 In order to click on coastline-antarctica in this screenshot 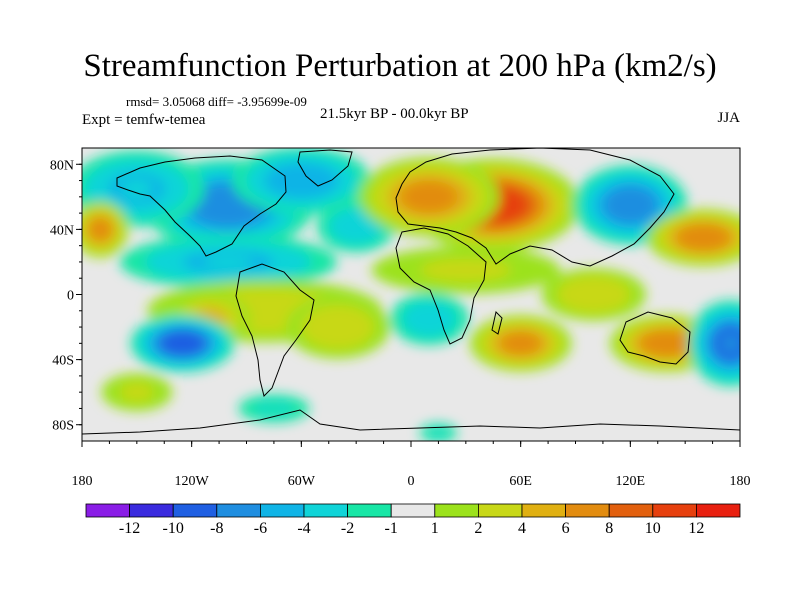, I will do `click(411, 422)`.